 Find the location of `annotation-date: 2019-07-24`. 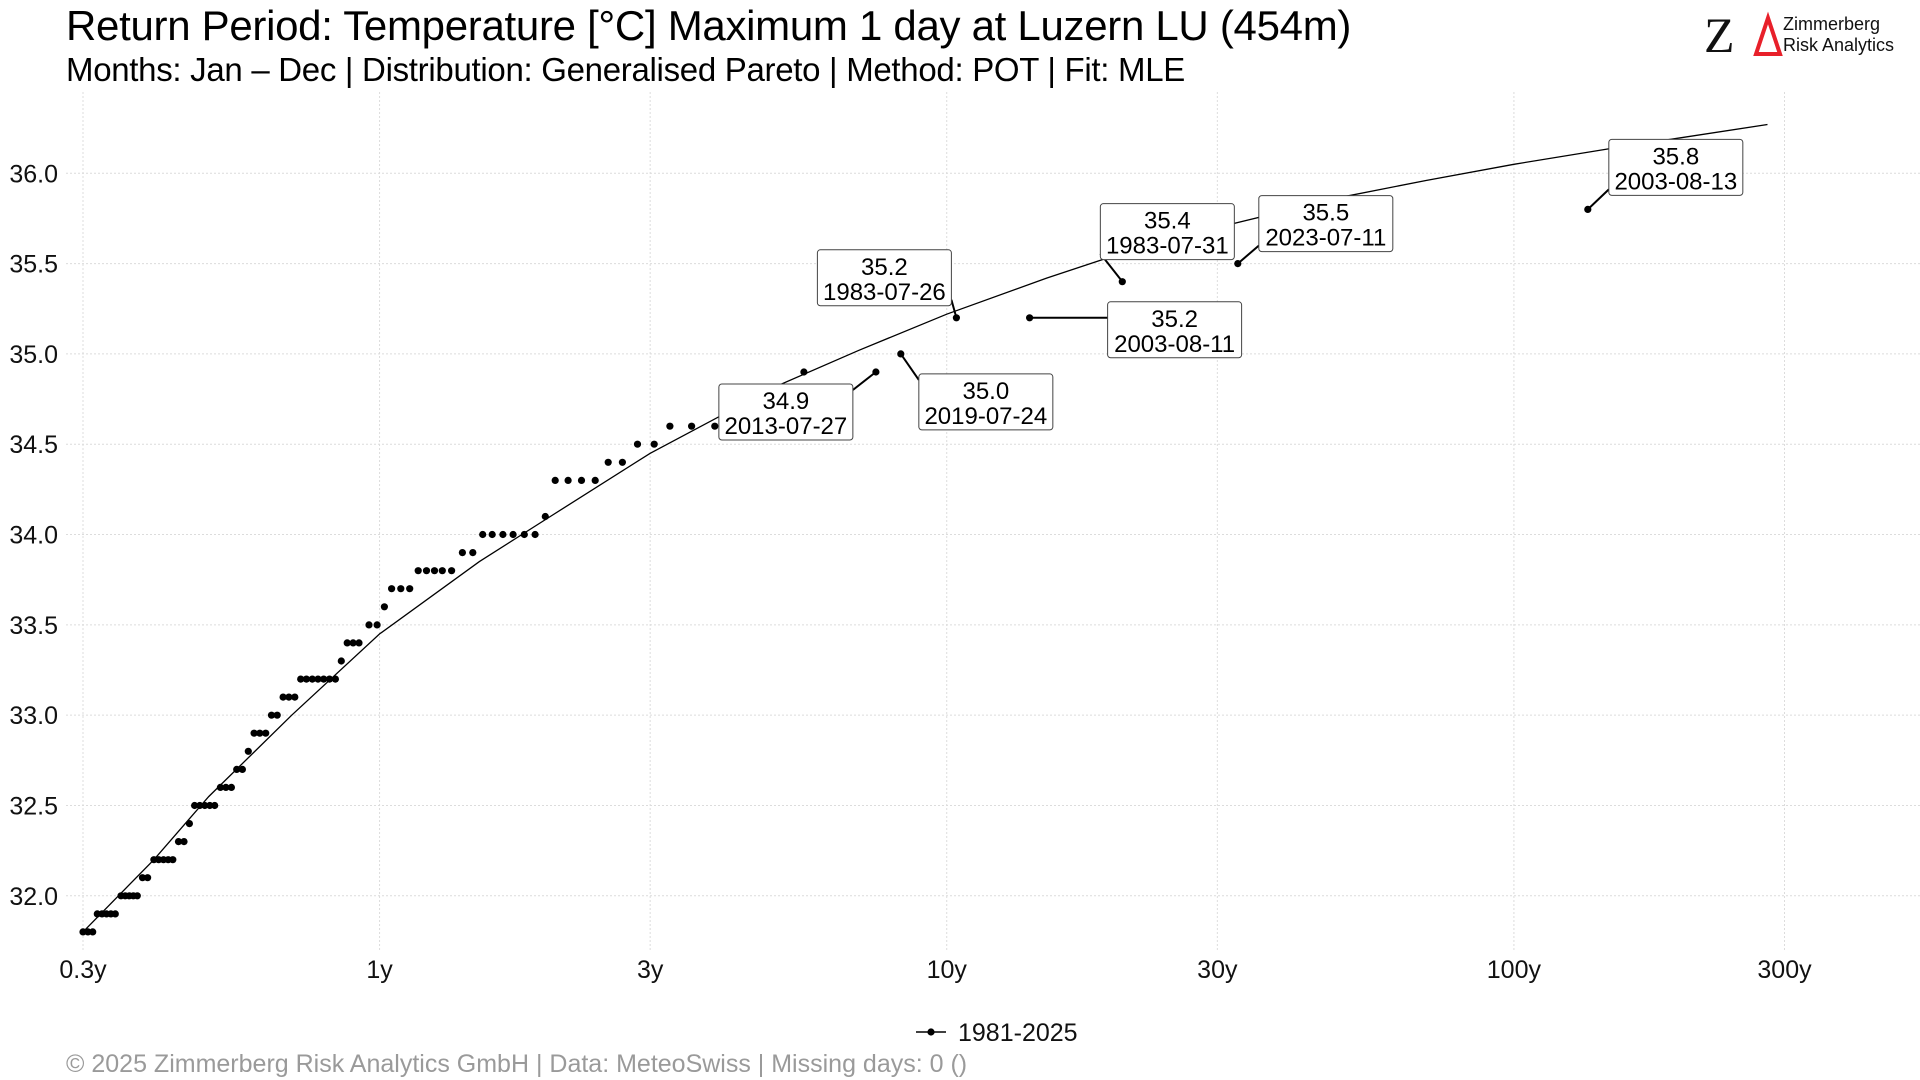

annotation-date: 2019-07-24 is located at coordinates (985, 416).